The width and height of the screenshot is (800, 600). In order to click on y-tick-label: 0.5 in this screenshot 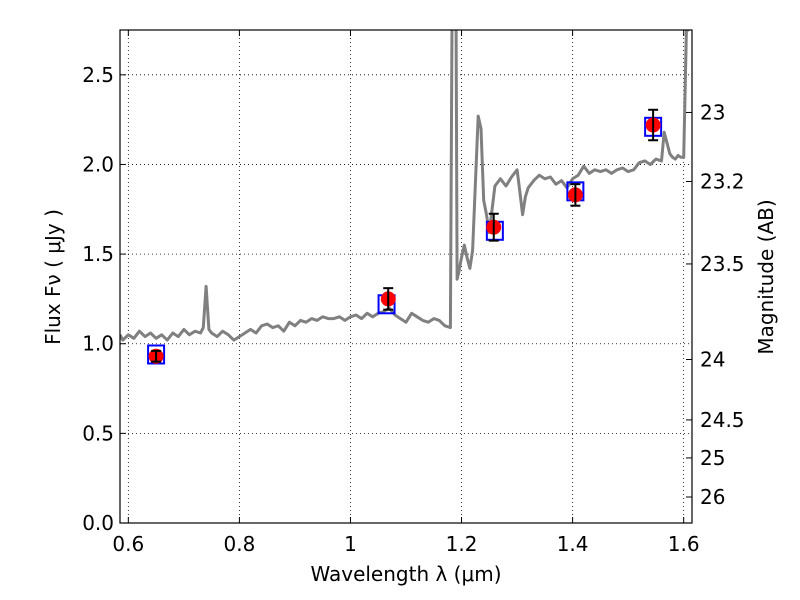, I will do `click(98, 433)`.